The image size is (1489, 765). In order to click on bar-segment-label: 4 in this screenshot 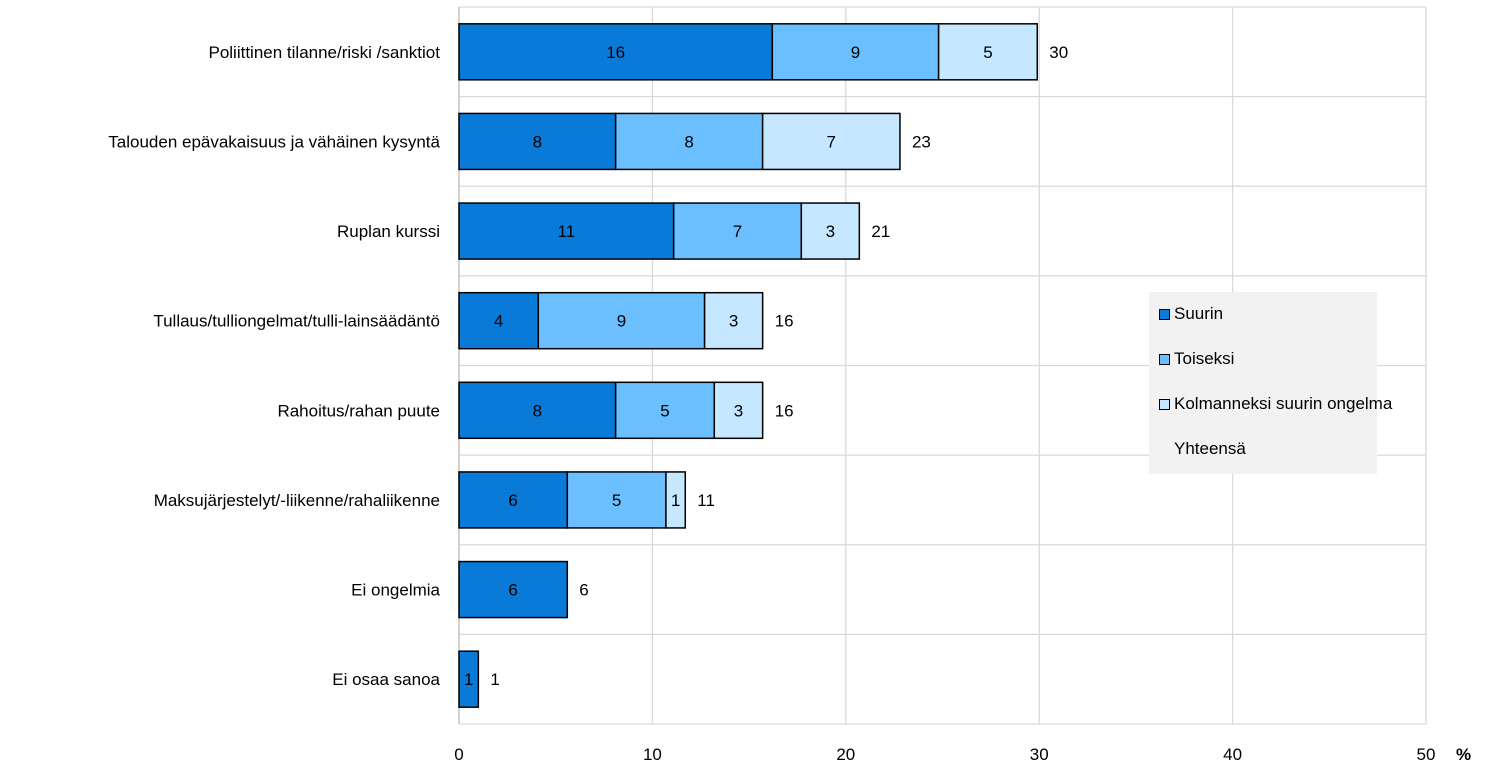, I will do `click(498, 321)`.